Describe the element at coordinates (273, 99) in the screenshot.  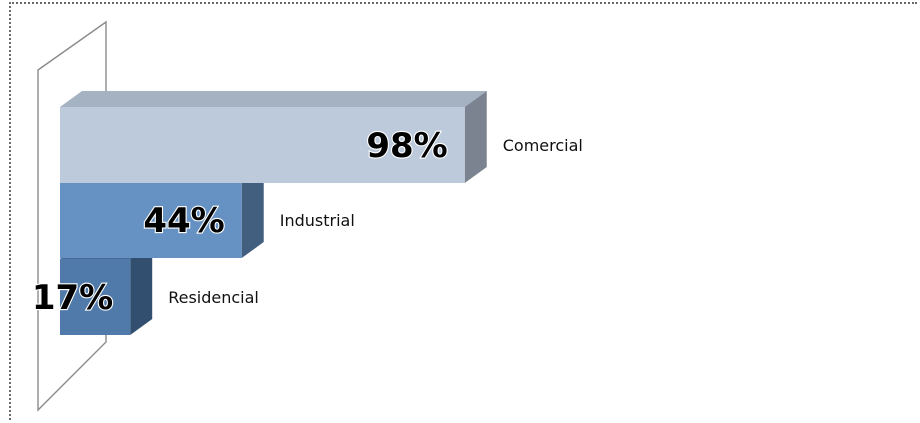
I see `bar-top-face` at that location.